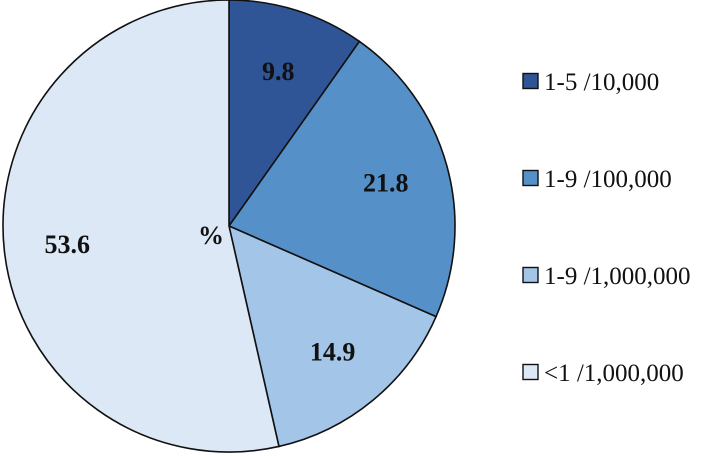 This screenshot has height=456, width=709. I want to click on slice-value-label-2: 21.8, so click(386, 182).